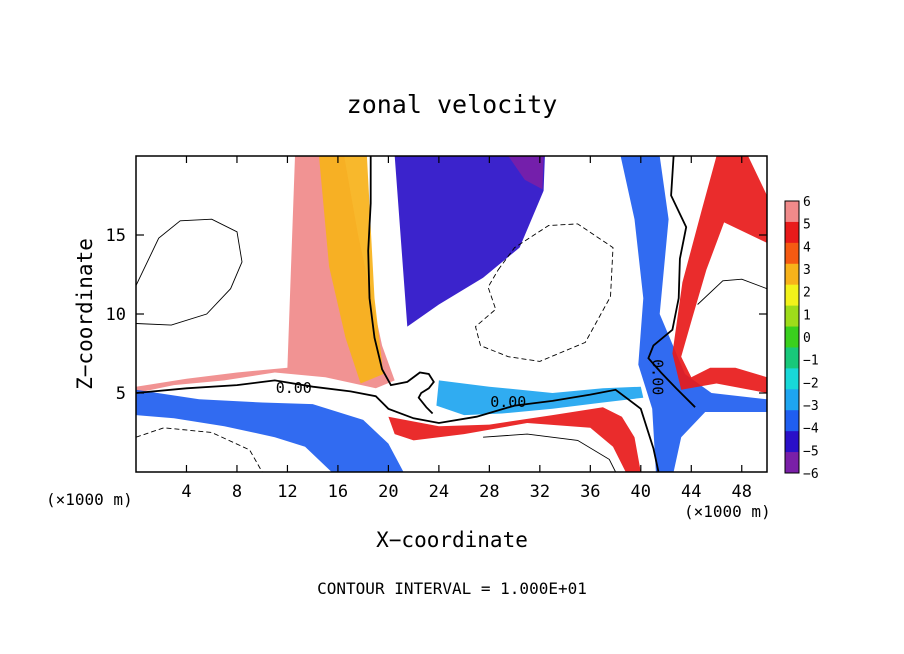 The height and width of the screenshot is (654, 904). I want to click on x-axis-label: X−coordinate, so click(452, 540).